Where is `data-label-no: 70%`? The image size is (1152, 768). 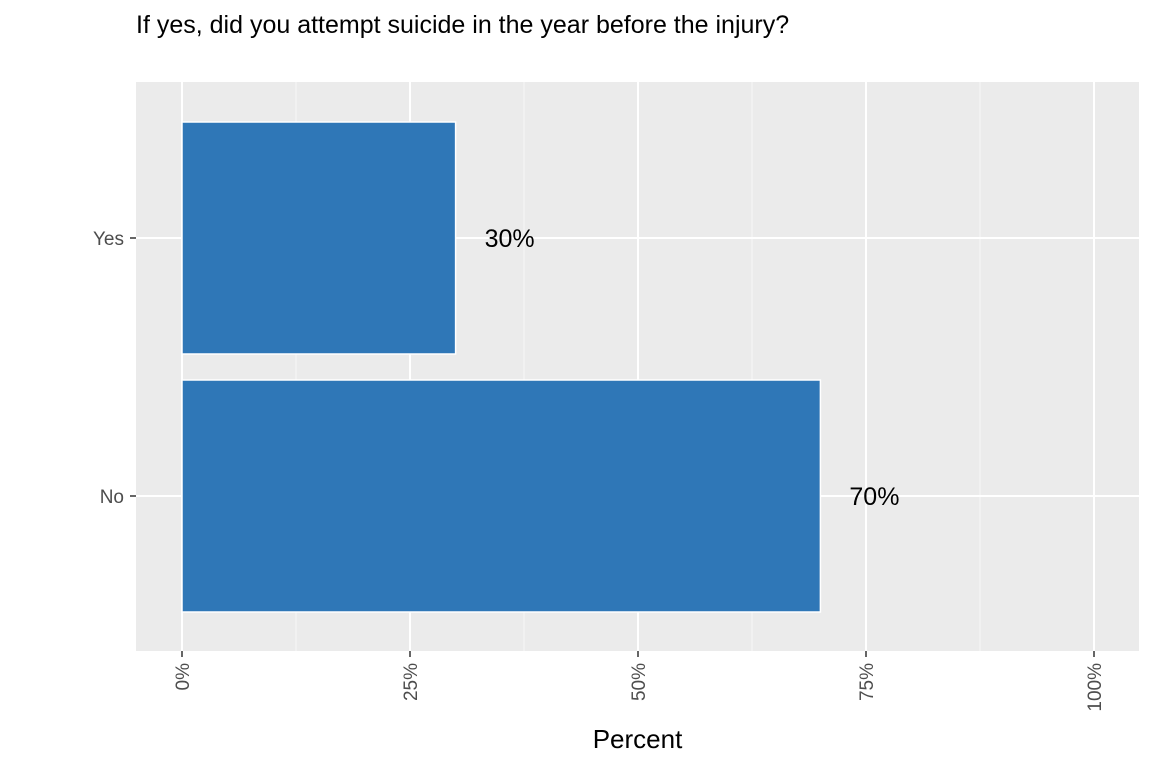 data-label-no: 70% is located at coordinates (874, 497).